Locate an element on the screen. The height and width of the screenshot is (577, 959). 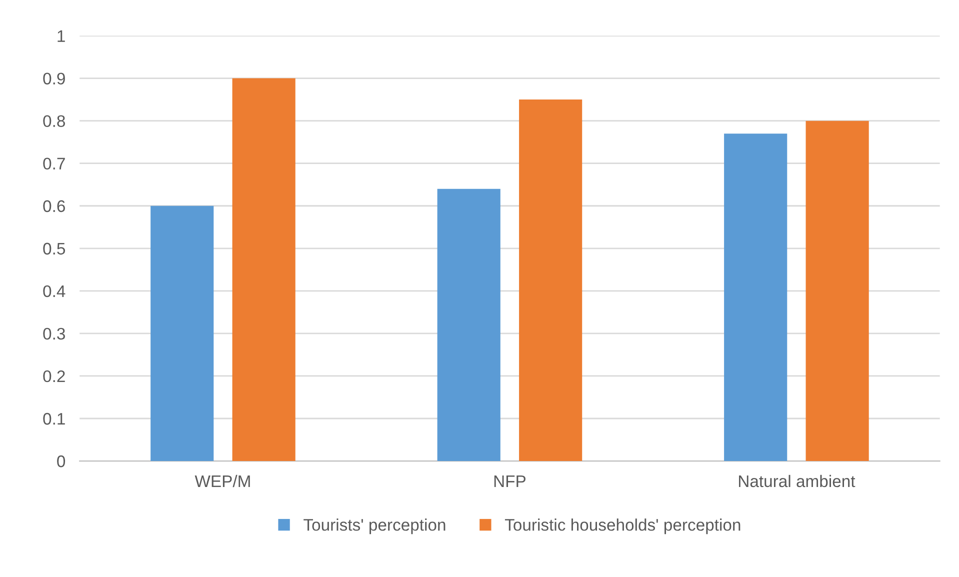
y-tick-label: 0.9 is located at coordinates (54, 78).